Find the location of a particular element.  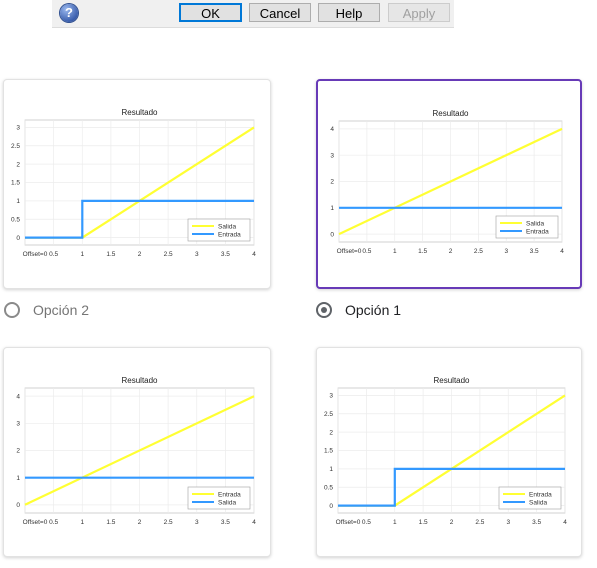

ok-button: OK is located at coordinates (210, 12).